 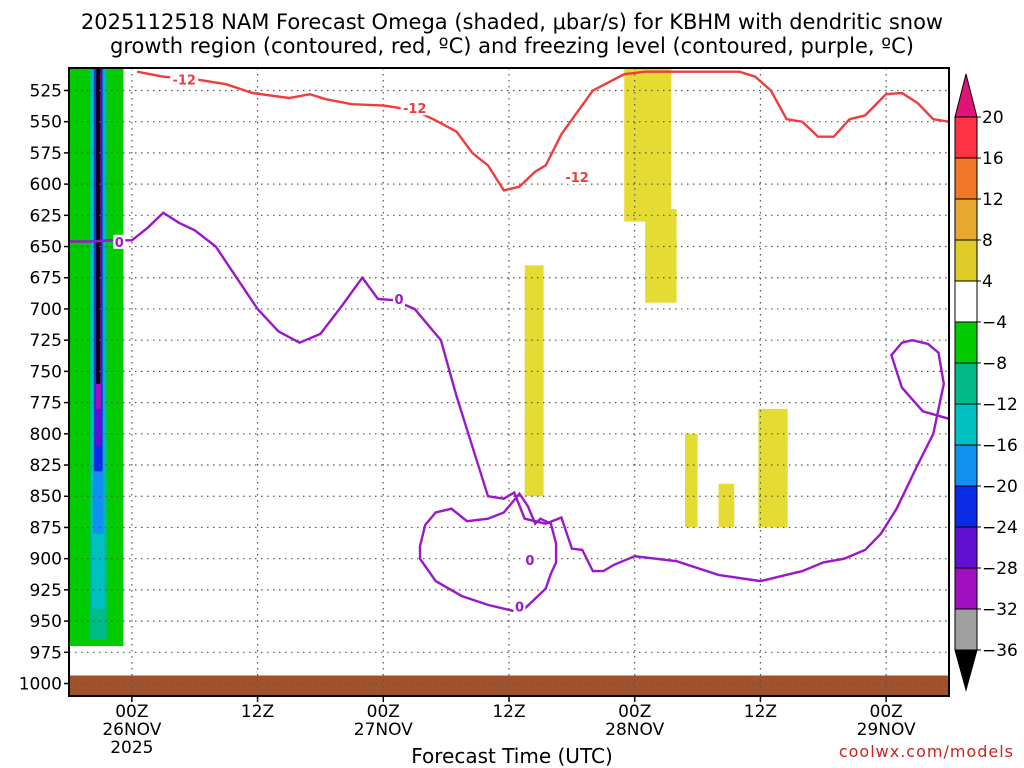 I want to click on y-tick-label-700: 700, so click(x=46, y=310).